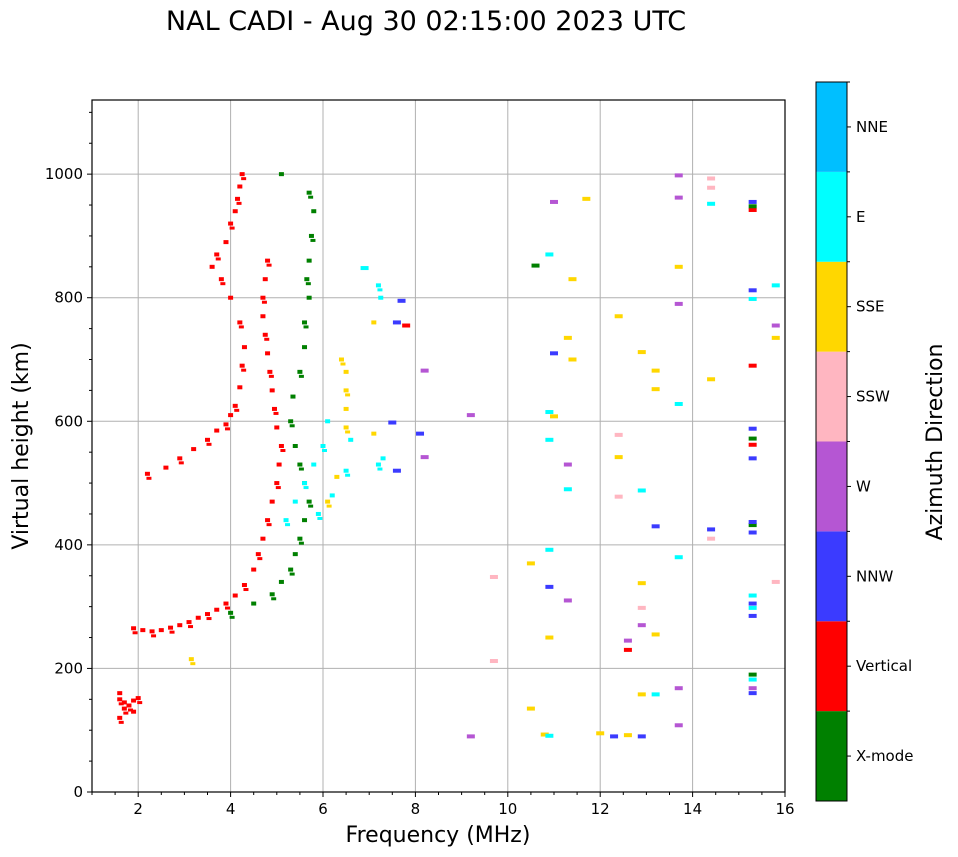 The width and height of the screenshot is (958, 857). I want to click on colorbar-category-label: SSE, so click(870, 307).